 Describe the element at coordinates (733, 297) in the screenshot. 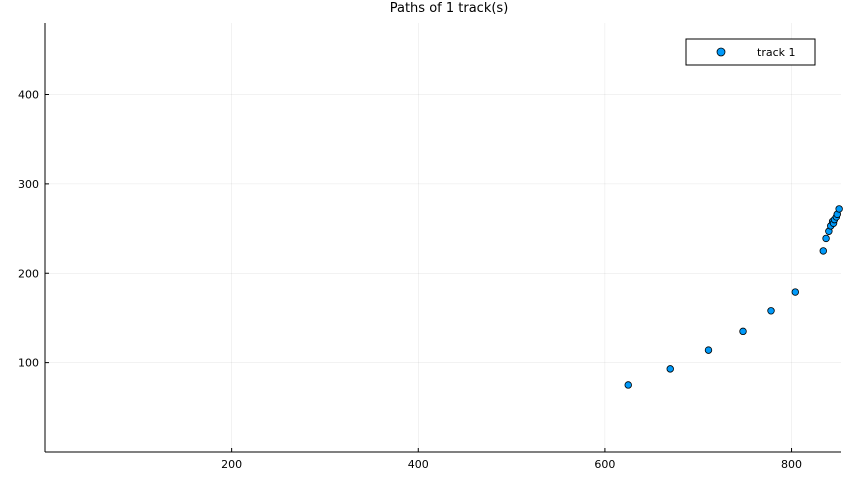

I see `data-points` at that location.